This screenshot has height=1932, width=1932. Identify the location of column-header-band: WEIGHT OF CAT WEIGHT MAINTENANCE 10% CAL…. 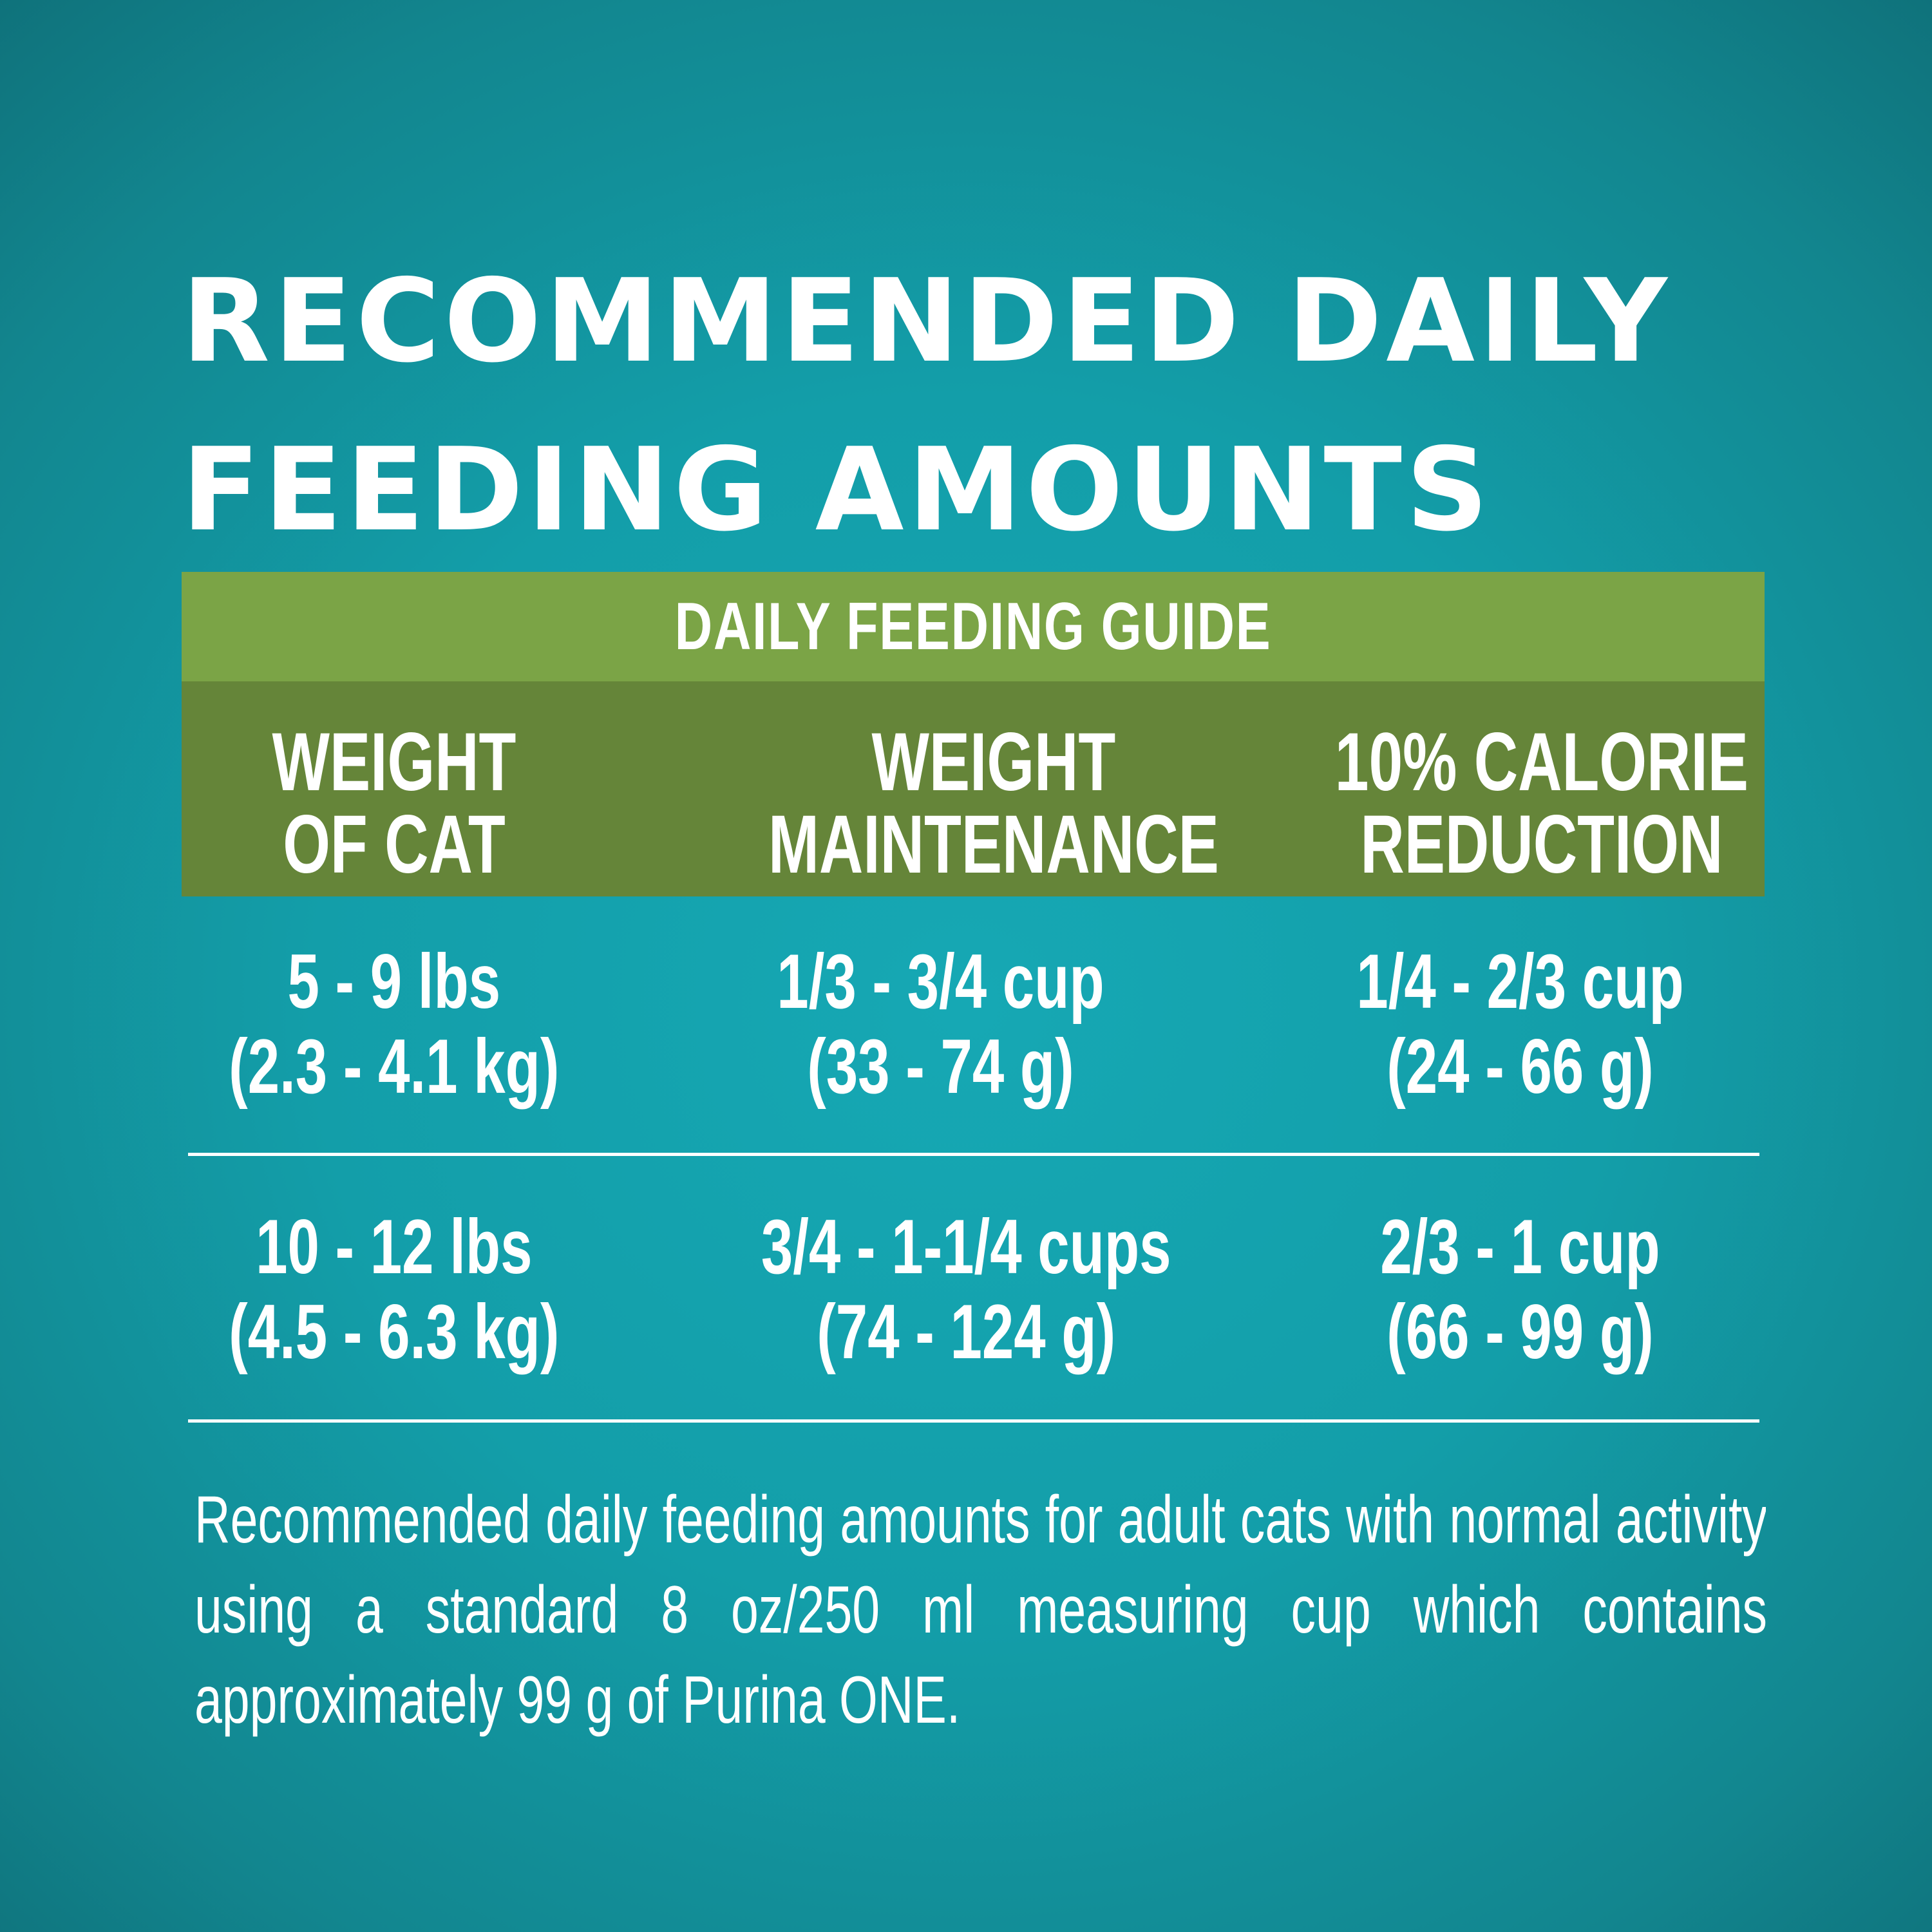
(974, 788).